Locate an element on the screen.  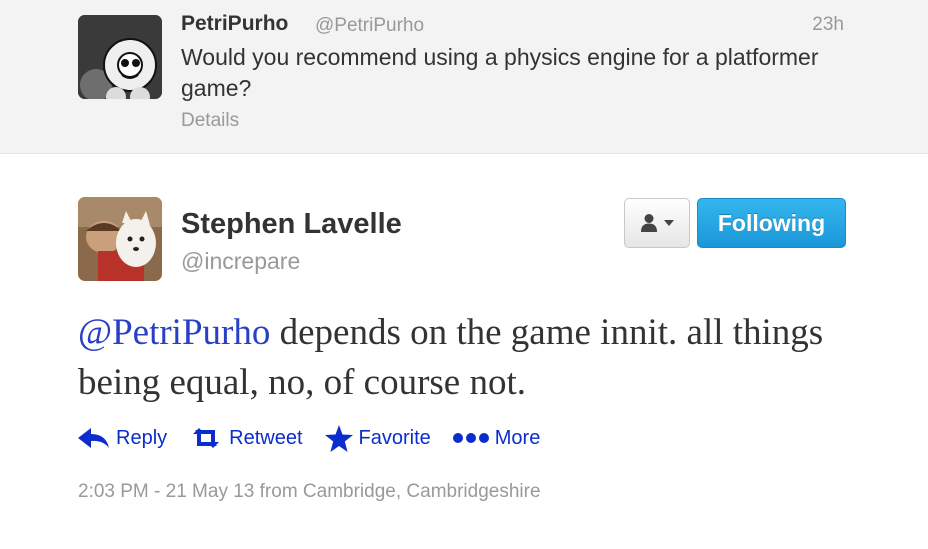
following-button: Following is located at coordinates (771, 223).